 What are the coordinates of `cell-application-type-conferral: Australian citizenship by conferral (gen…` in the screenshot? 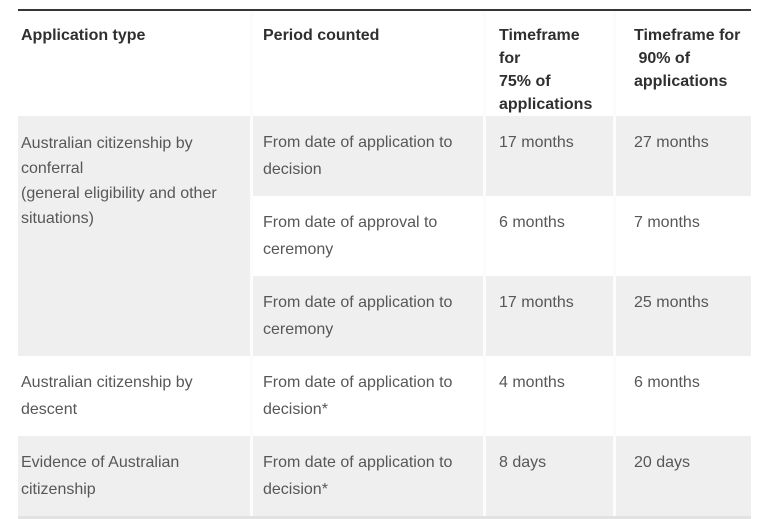 It's located at (134, 236).